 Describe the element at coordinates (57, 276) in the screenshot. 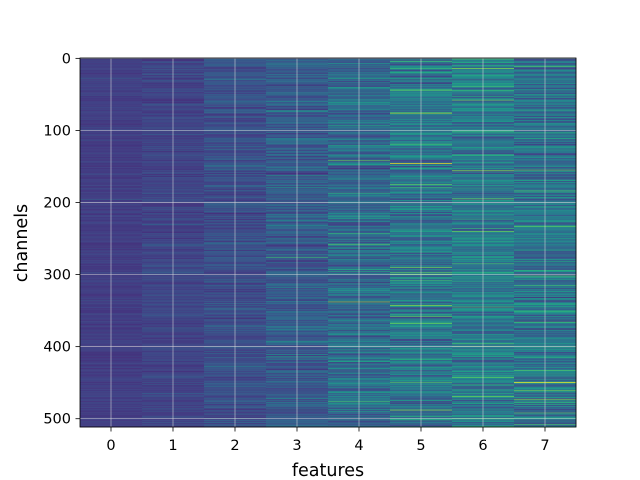

I see `y-tick-label: 300` at that location.